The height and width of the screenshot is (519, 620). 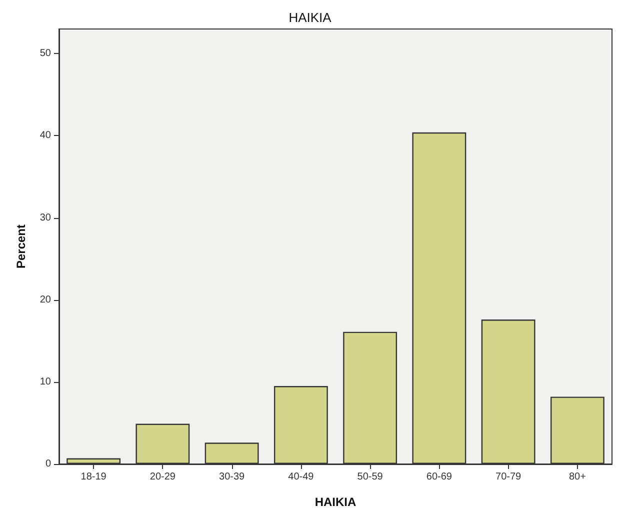 I want to click on x-axis-title: HAIKIA, so click(x=335, y=502).